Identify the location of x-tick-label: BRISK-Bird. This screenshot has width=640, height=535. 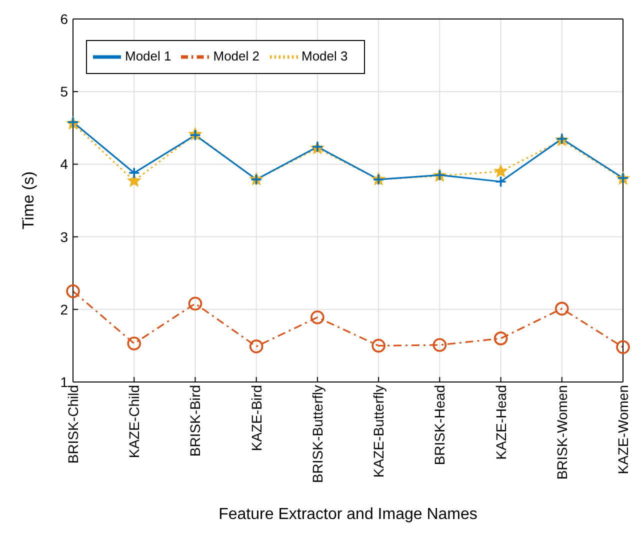
(195, 421).